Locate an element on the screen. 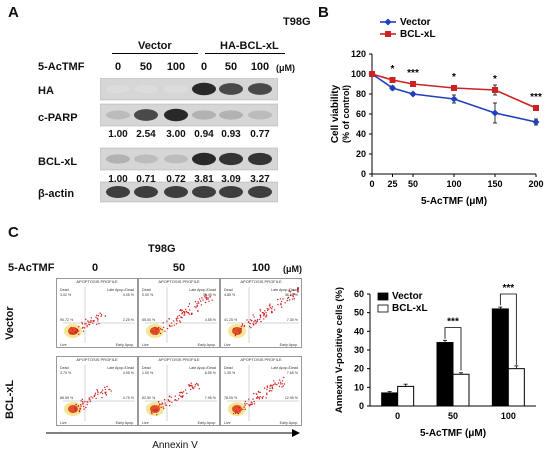  panel-c-unit: (μM) is located at coordinates (292, 269).